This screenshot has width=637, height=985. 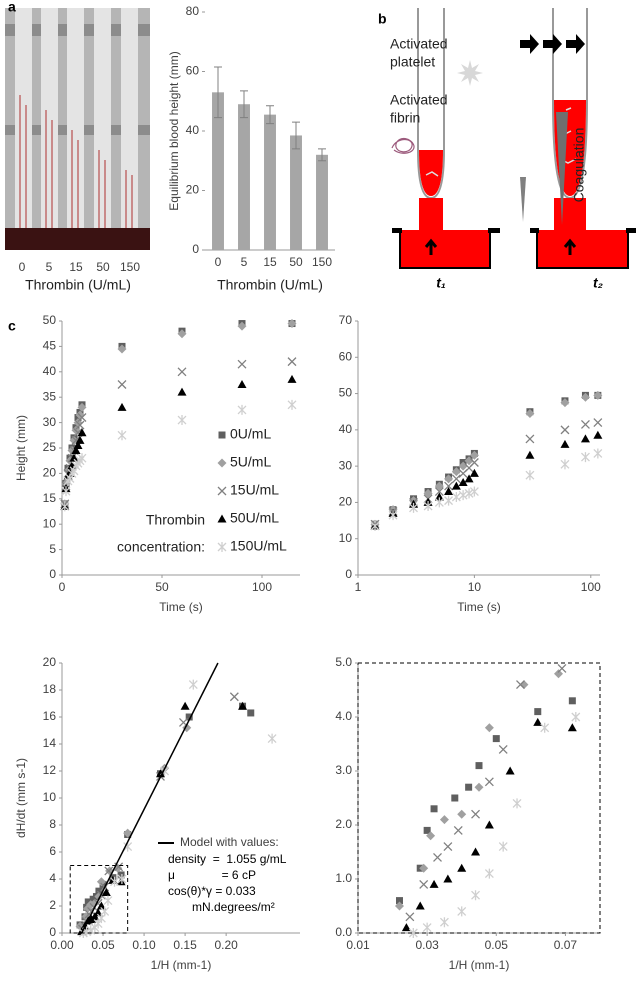 What do you see at coordinates (244, 262) in the screenshot?
I see `x-tick-label: 5` at bounding box center [244, 262].